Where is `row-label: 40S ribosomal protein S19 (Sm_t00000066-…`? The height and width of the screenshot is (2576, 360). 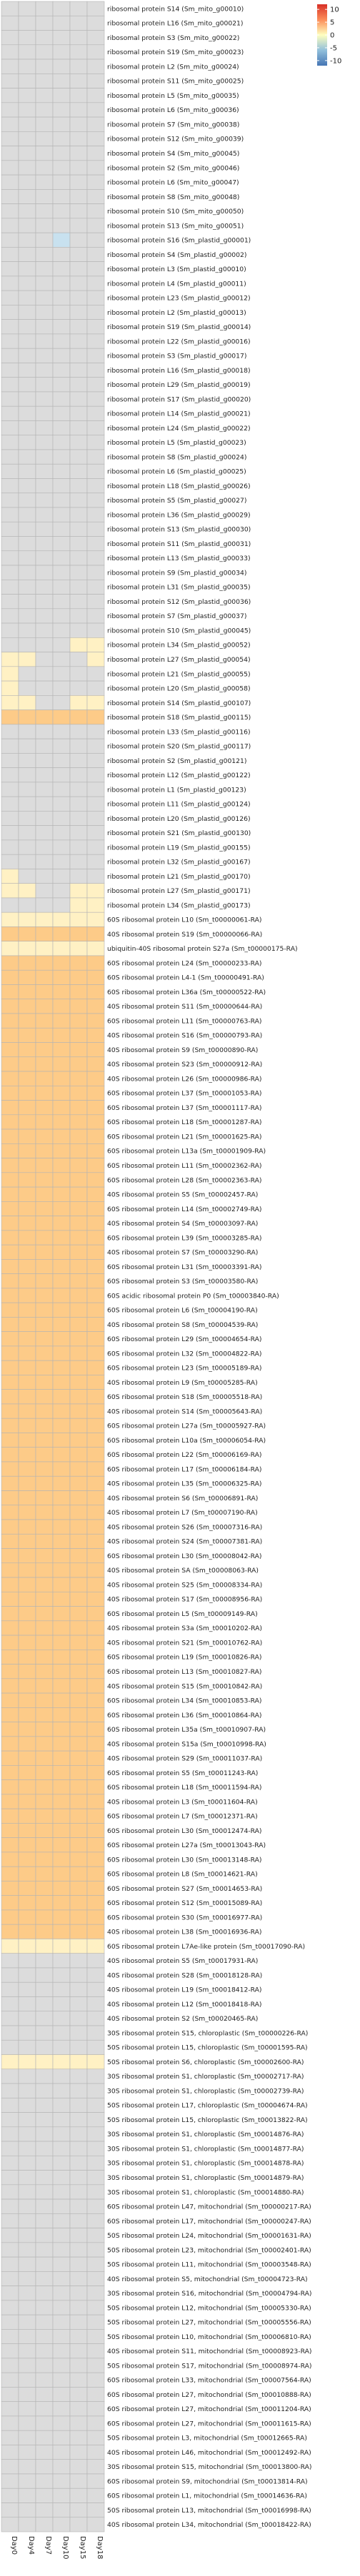 row-label: 40S ribosomal protein S19 (Sm_t00000066-… is located at coordinates (184, 935).